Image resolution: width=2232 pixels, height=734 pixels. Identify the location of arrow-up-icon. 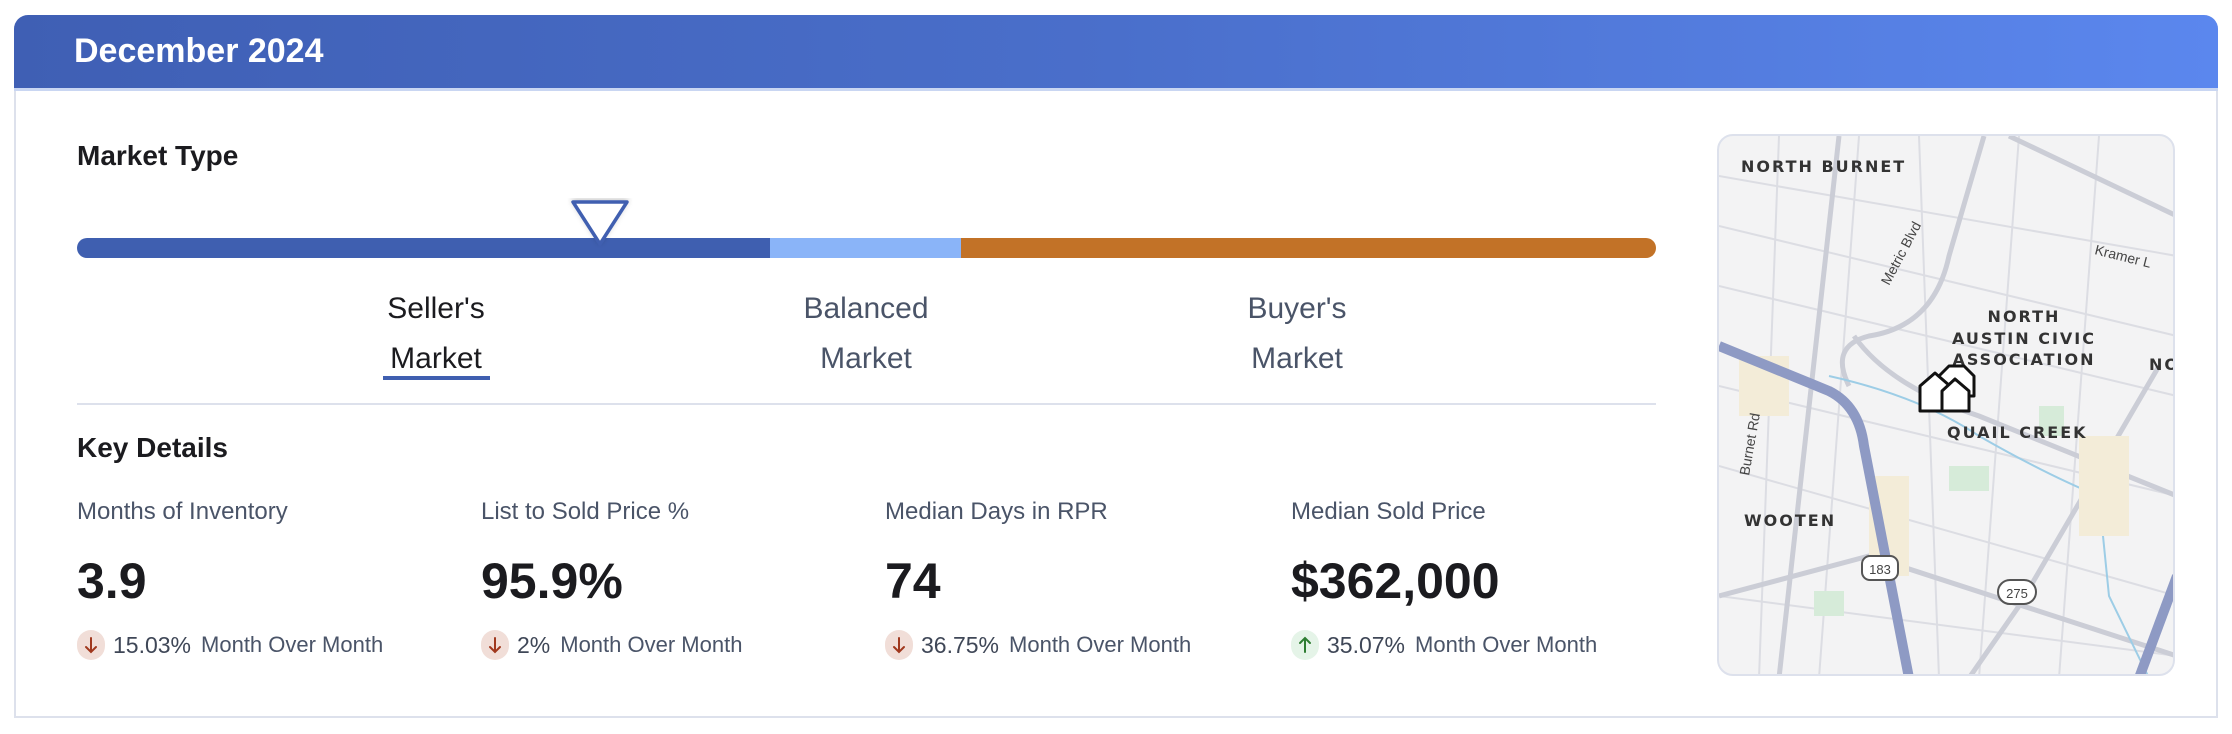
(1305, 645).